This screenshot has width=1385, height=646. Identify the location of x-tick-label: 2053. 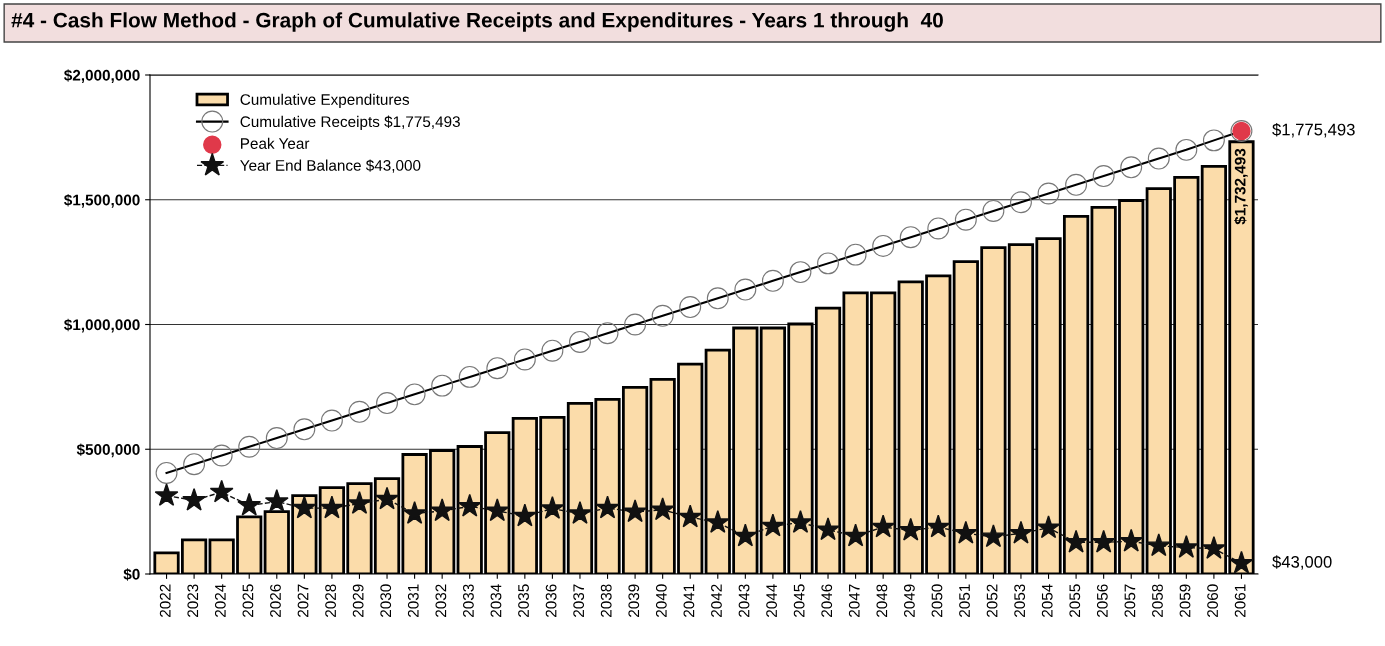
(1020, 600).